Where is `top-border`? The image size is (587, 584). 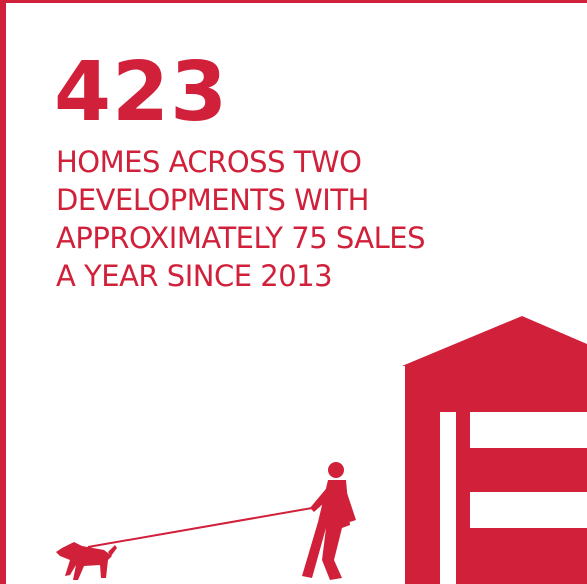 top-border is located at coordinates (293, 1).